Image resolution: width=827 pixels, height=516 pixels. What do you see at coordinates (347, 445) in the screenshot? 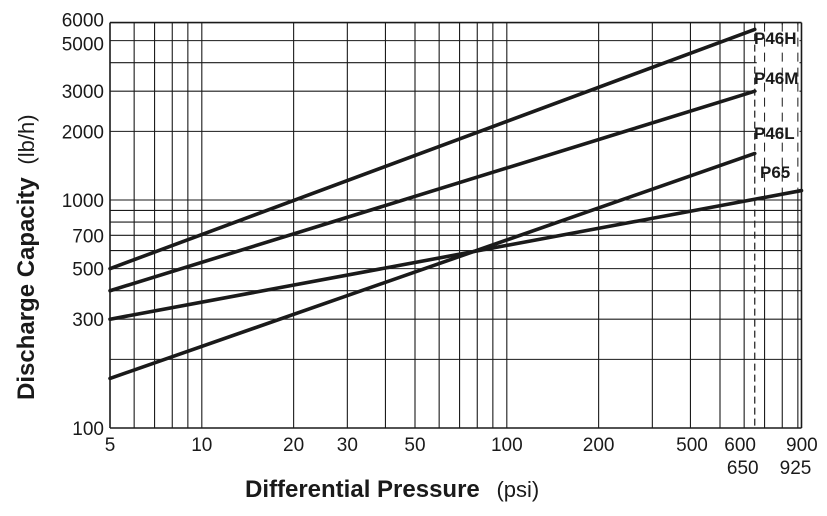
I see `x-tick-label: 30` at bounding box center [347, 445].